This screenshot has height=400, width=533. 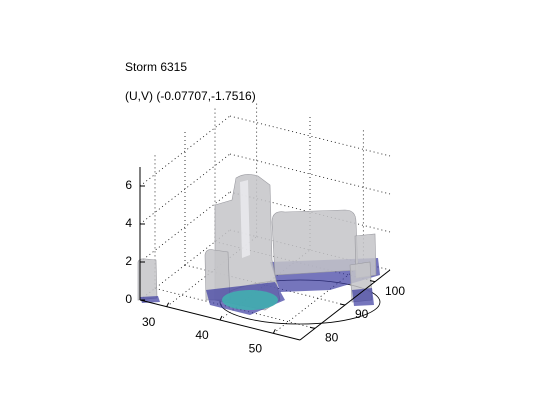 What do you see at coordinates (149, 322) in the screenshot?
I see `x-tick-label: 30` at bounding box center [149, 322].